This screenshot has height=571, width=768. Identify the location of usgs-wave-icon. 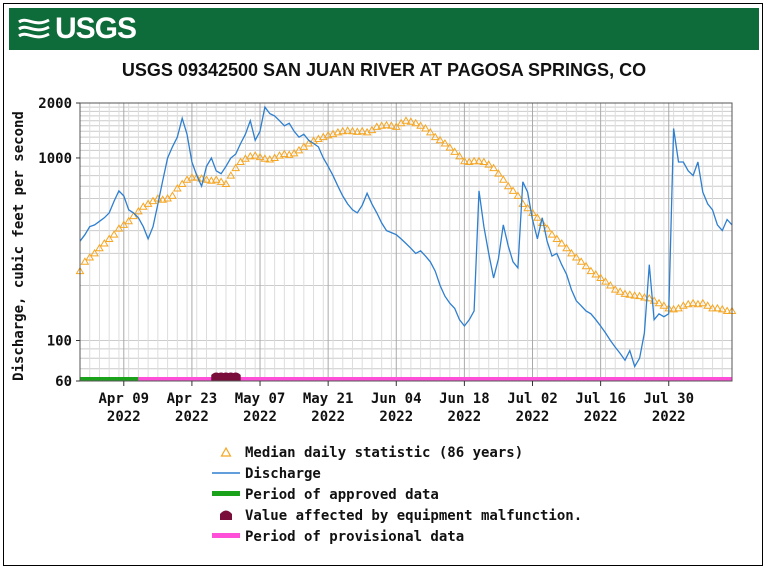
(34, 28).